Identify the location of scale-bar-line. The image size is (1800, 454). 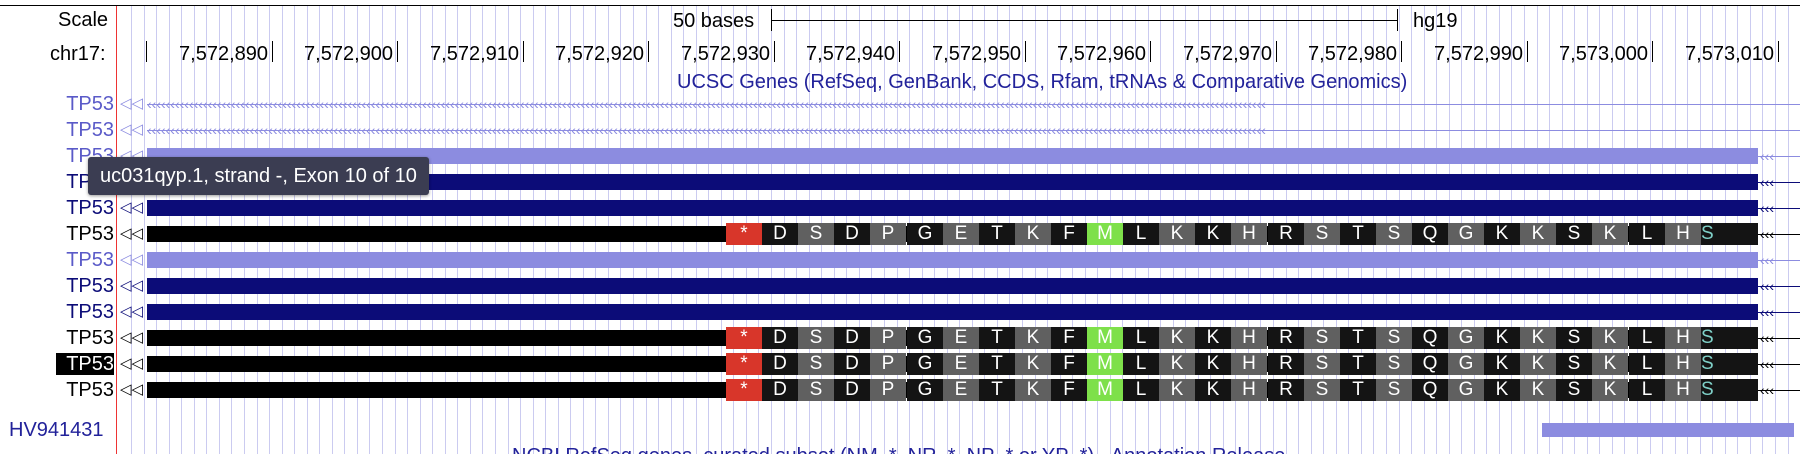
(1084, 20).